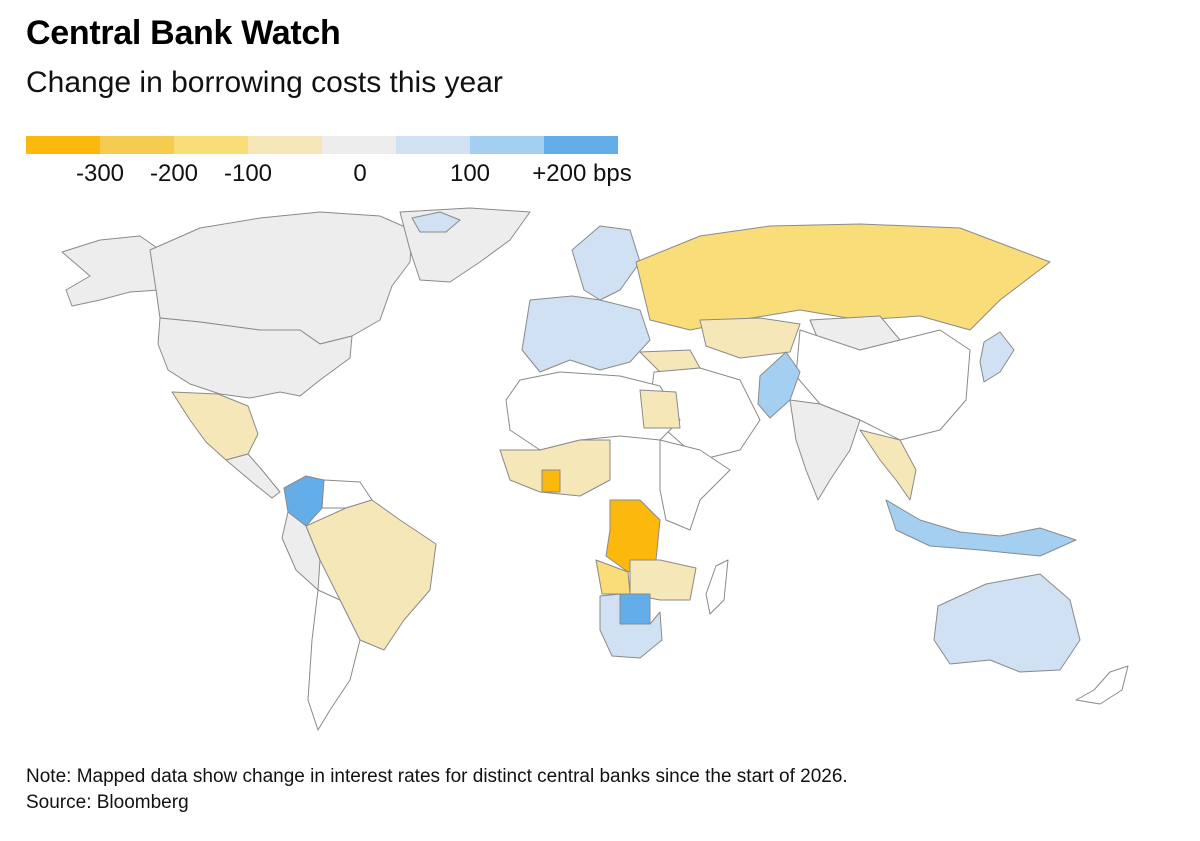  I want to click on legend-label: 100, so click(470, 173).